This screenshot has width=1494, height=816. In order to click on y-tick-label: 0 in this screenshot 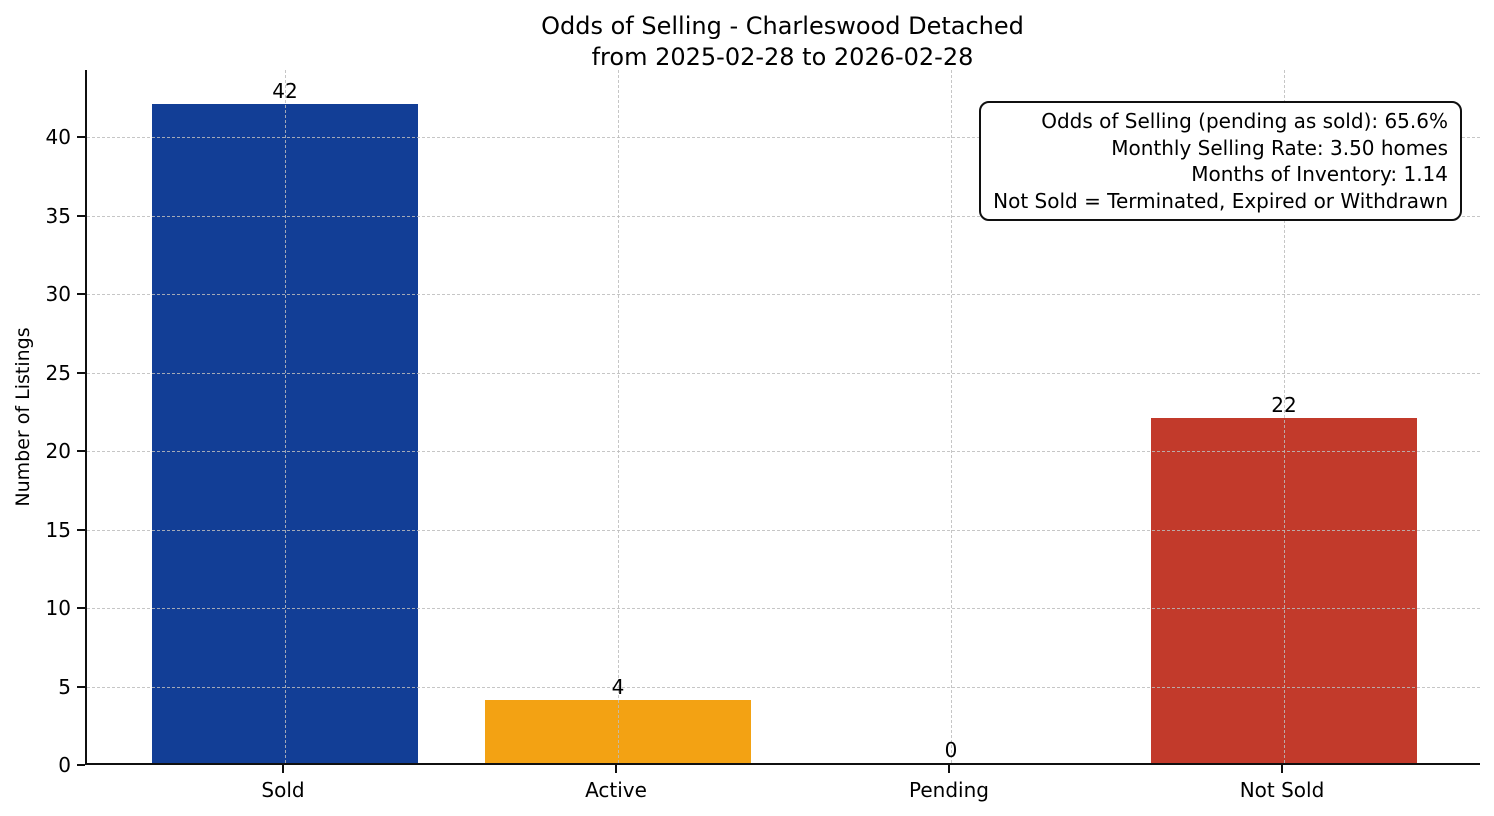, I will do `click(64, 765)`.